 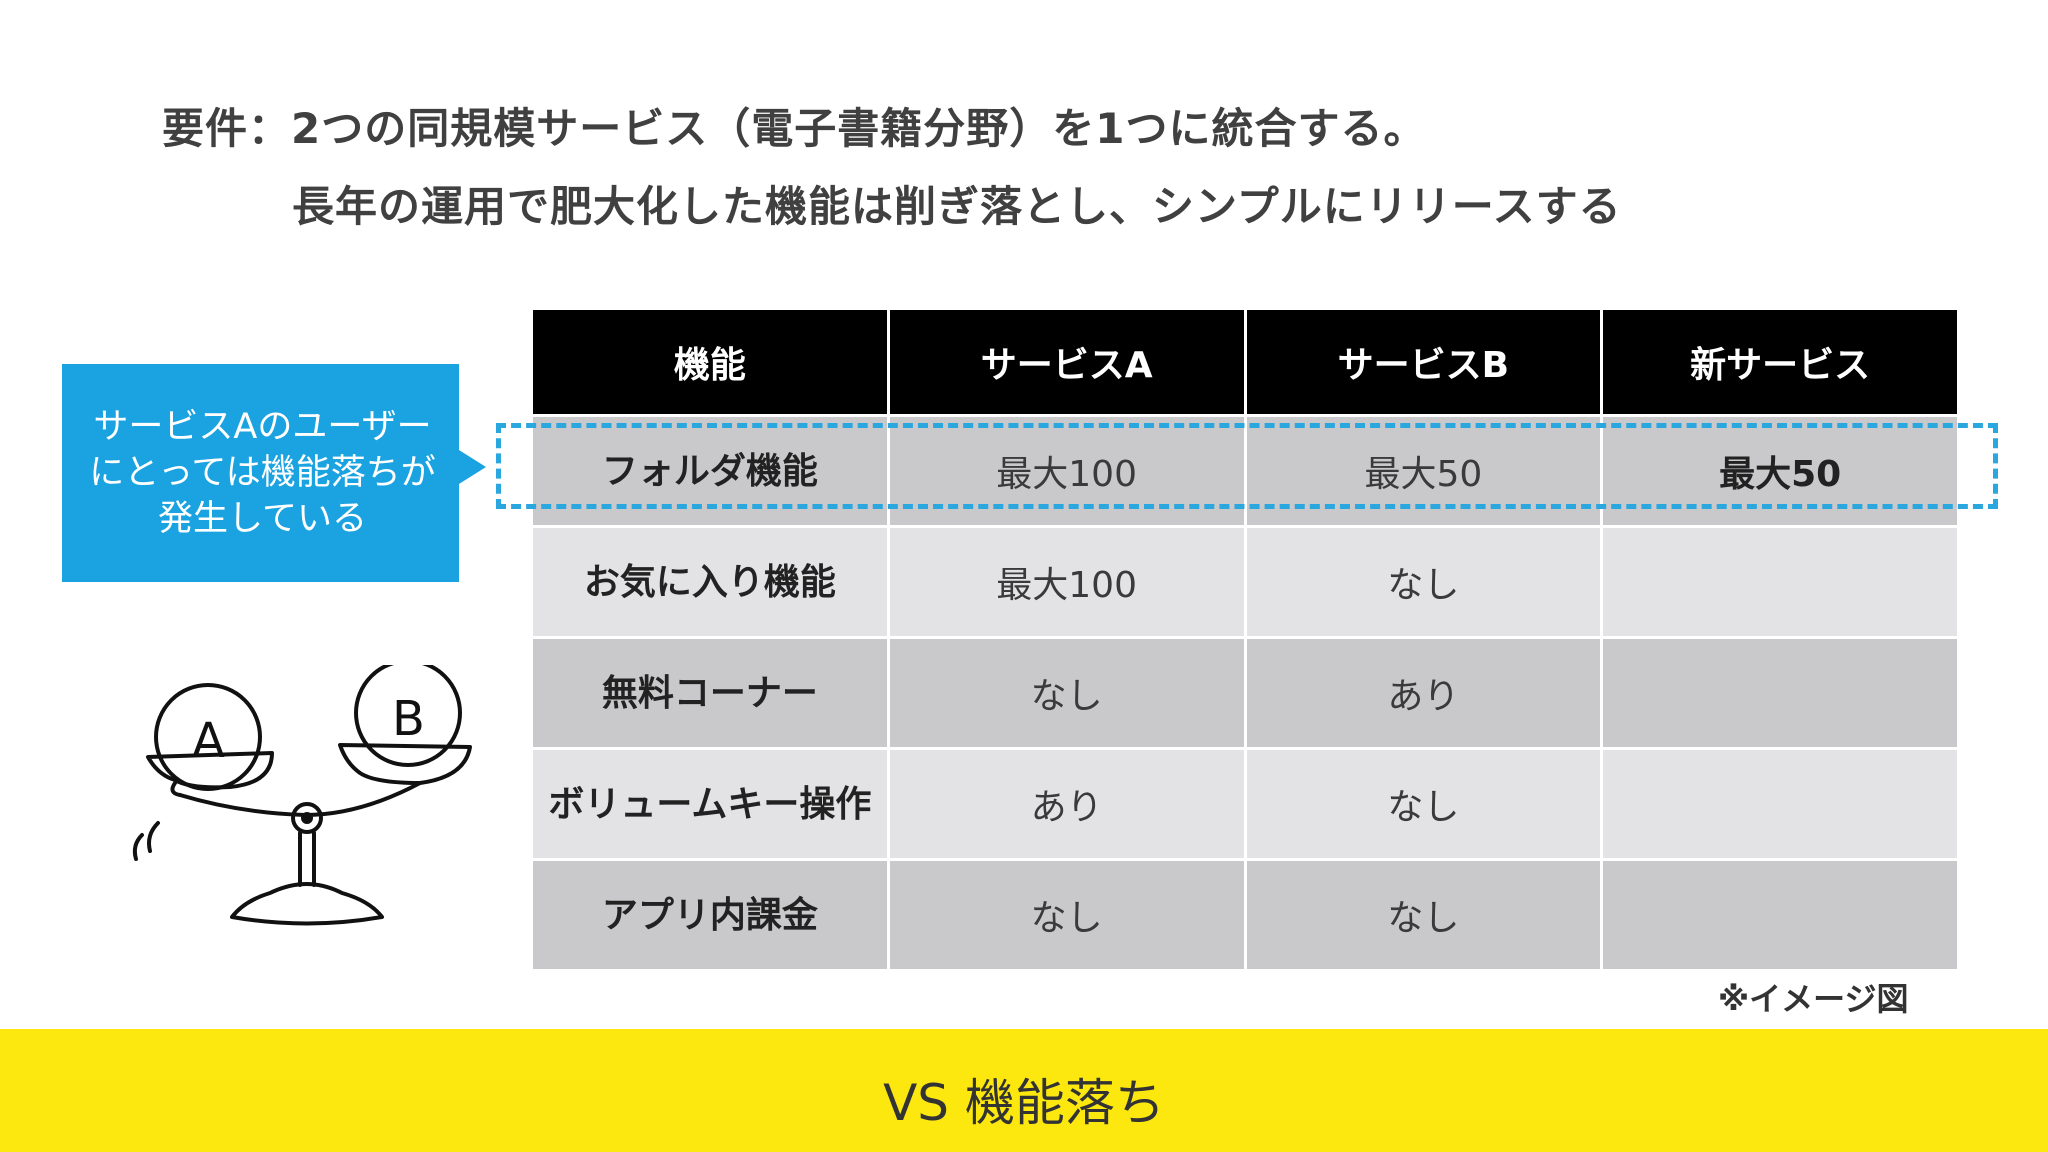 I want to click on folder-row-highlight, so click(x=1247, y=466).